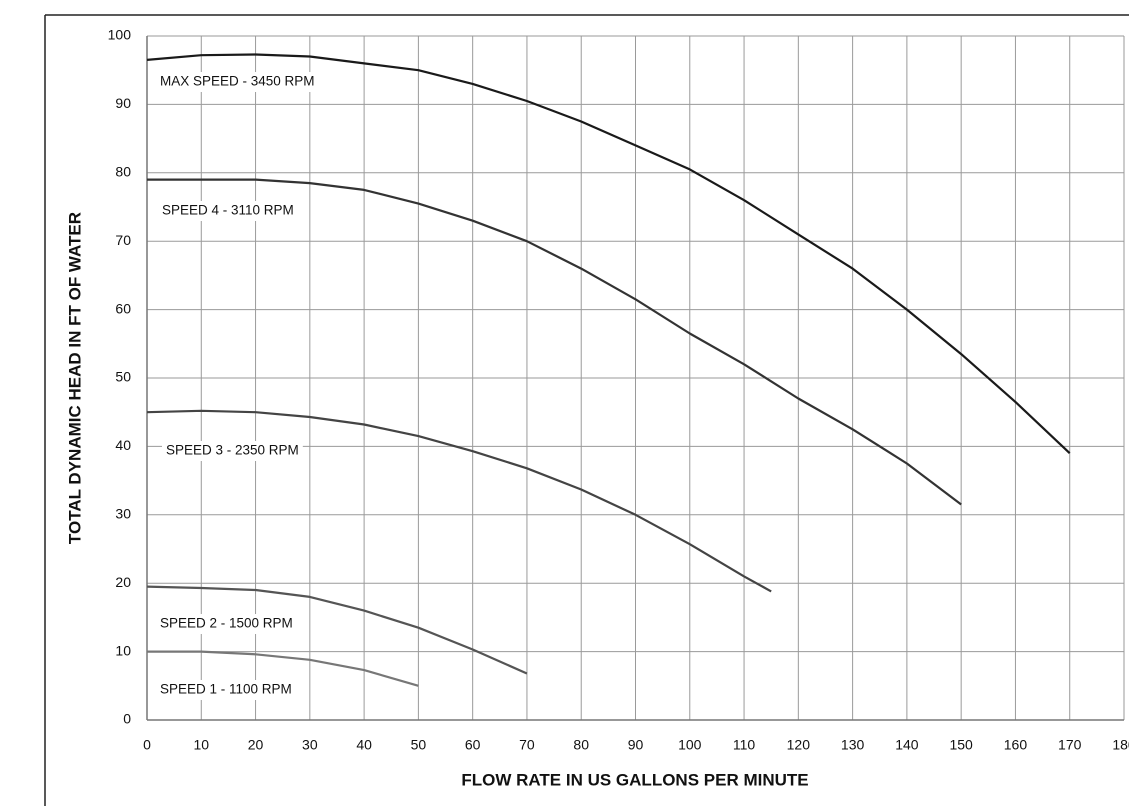 The height and width of the screenshot is (806, 1129). What do you see at coordinates (853, 745) in the screenshot?
I see `x-tick-label: 130` at bounding box center [853, 745].